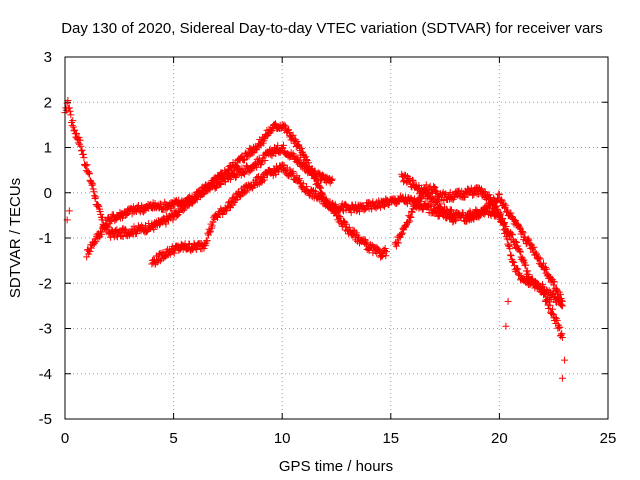 This screenshot has height=480, width=640. I want to click on x-tick-label: 0, so click(65, 438).